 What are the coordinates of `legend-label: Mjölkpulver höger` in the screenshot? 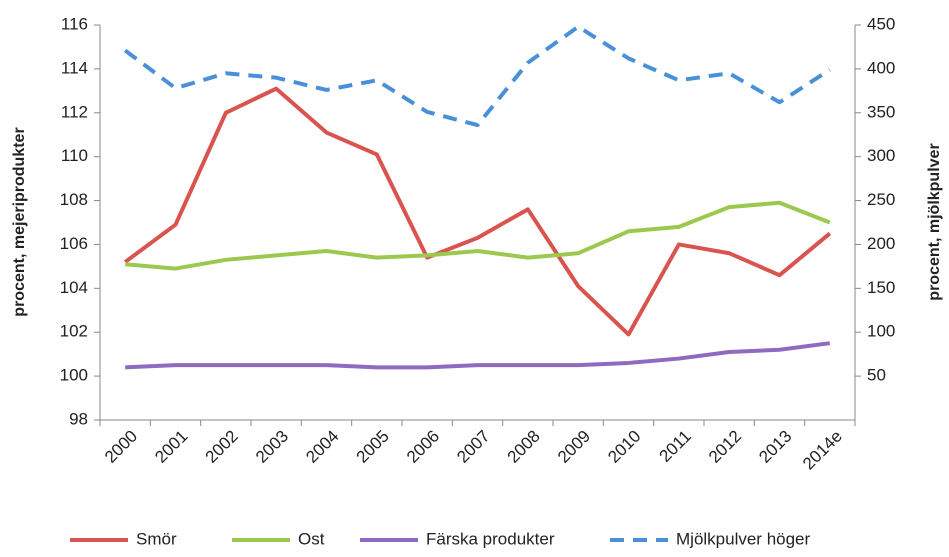 It's located at (743, 538).